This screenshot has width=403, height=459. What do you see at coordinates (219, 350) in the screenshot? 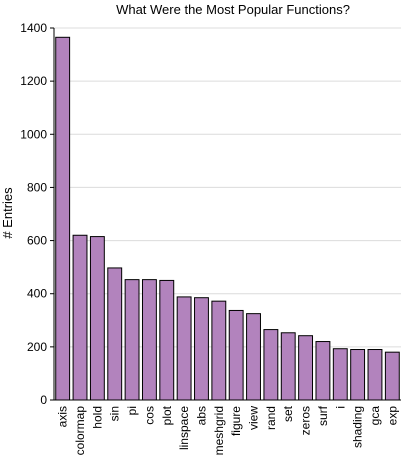
I see `bar-meshgrid` at bounding box center [219, 350].